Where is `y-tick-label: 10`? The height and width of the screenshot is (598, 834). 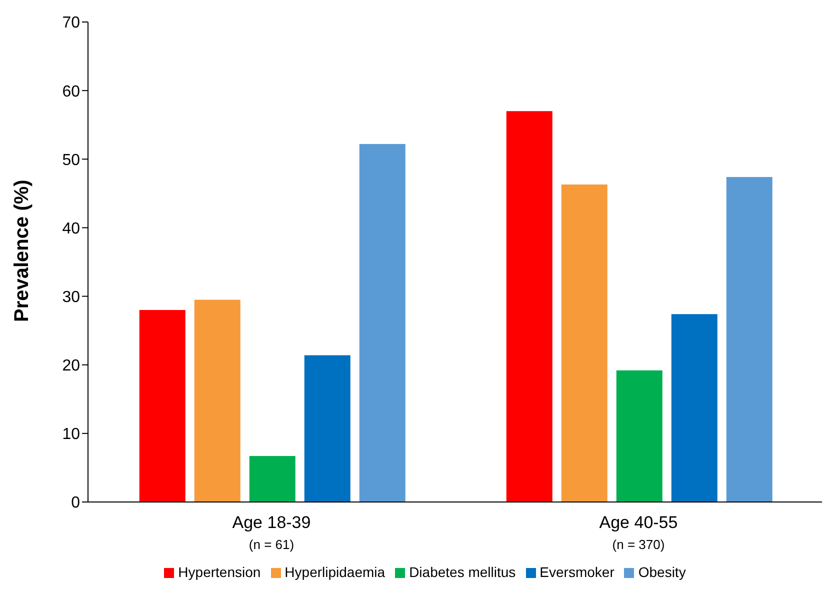
y-tick-label: 10 is located at coordinates (71, 435).